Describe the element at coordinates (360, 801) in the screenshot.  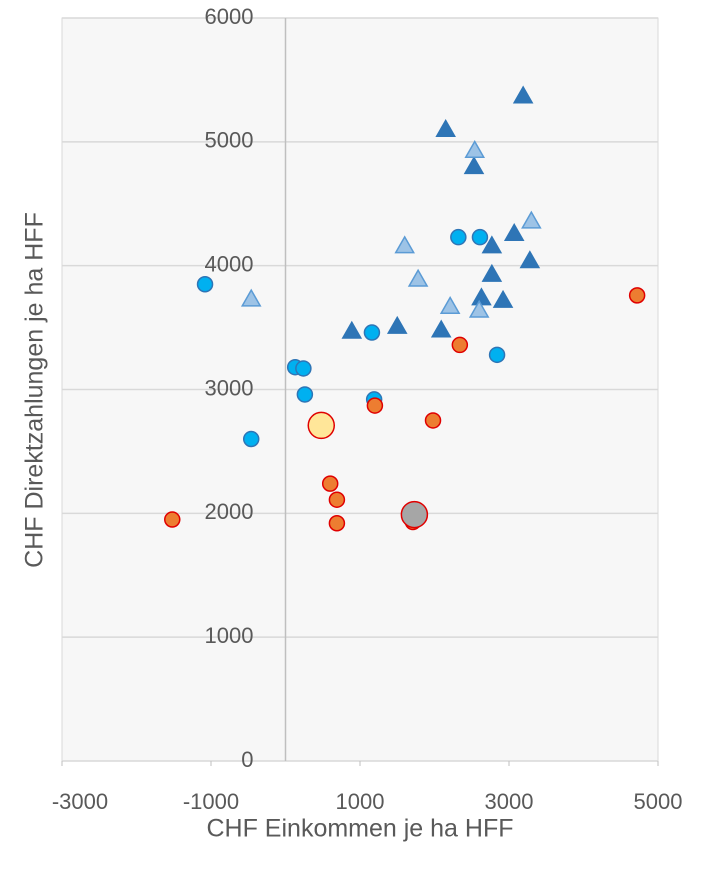
I see `x-tick-label: 1000` at that location.